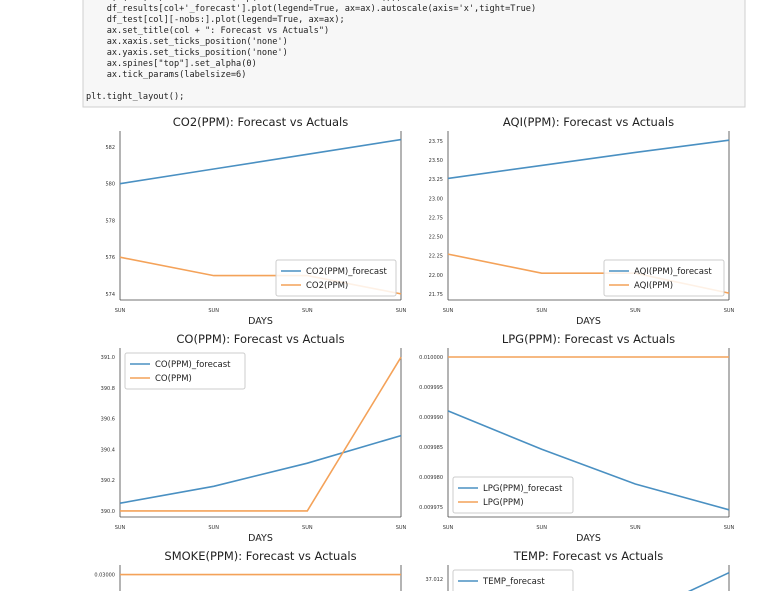 Image resolution: width=759 pixels, height=591 pixels. I want to click on y-tick-label: 22.25, so click(436, 257).